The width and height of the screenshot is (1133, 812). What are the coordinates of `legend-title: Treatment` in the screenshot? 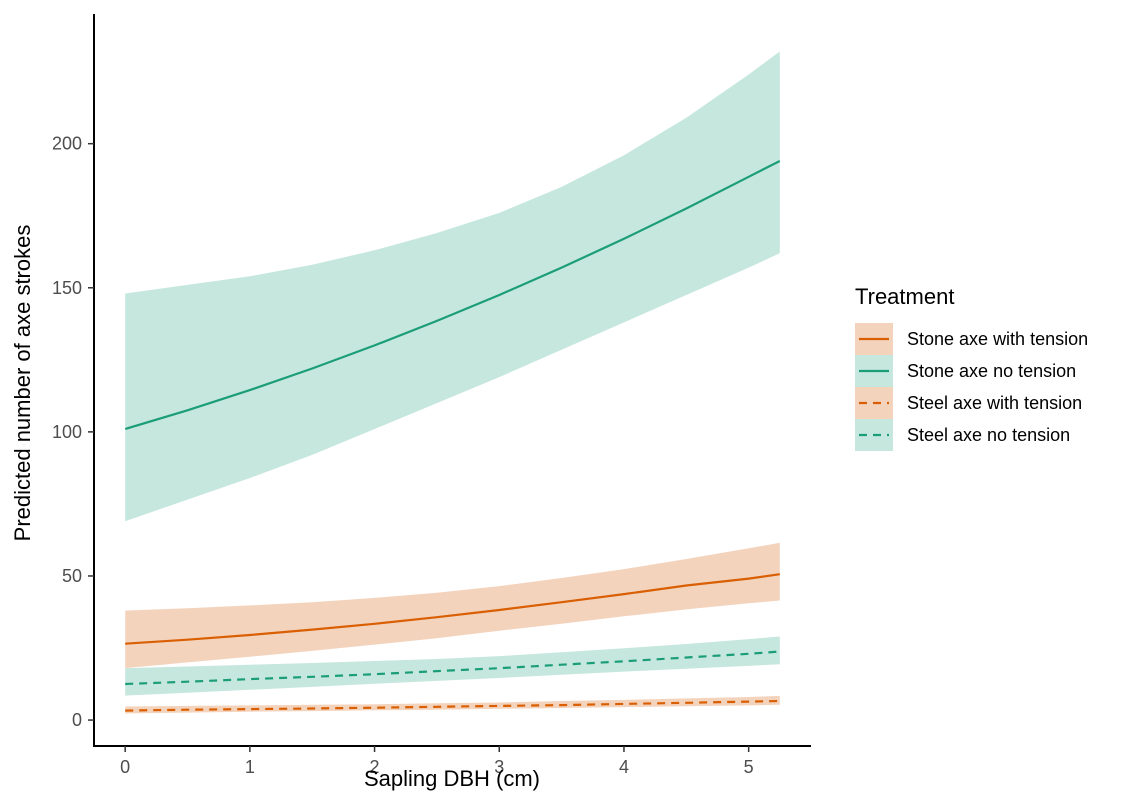 It's located at (904, 296).